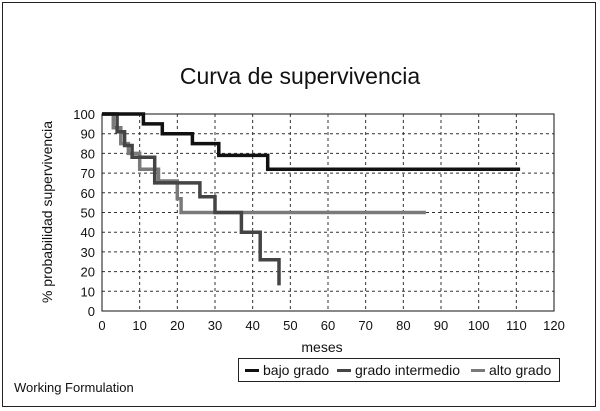  Describe the element at coordinates (328, 325) in the screenshot. I see `x-tick-label-60: 60` at that location.